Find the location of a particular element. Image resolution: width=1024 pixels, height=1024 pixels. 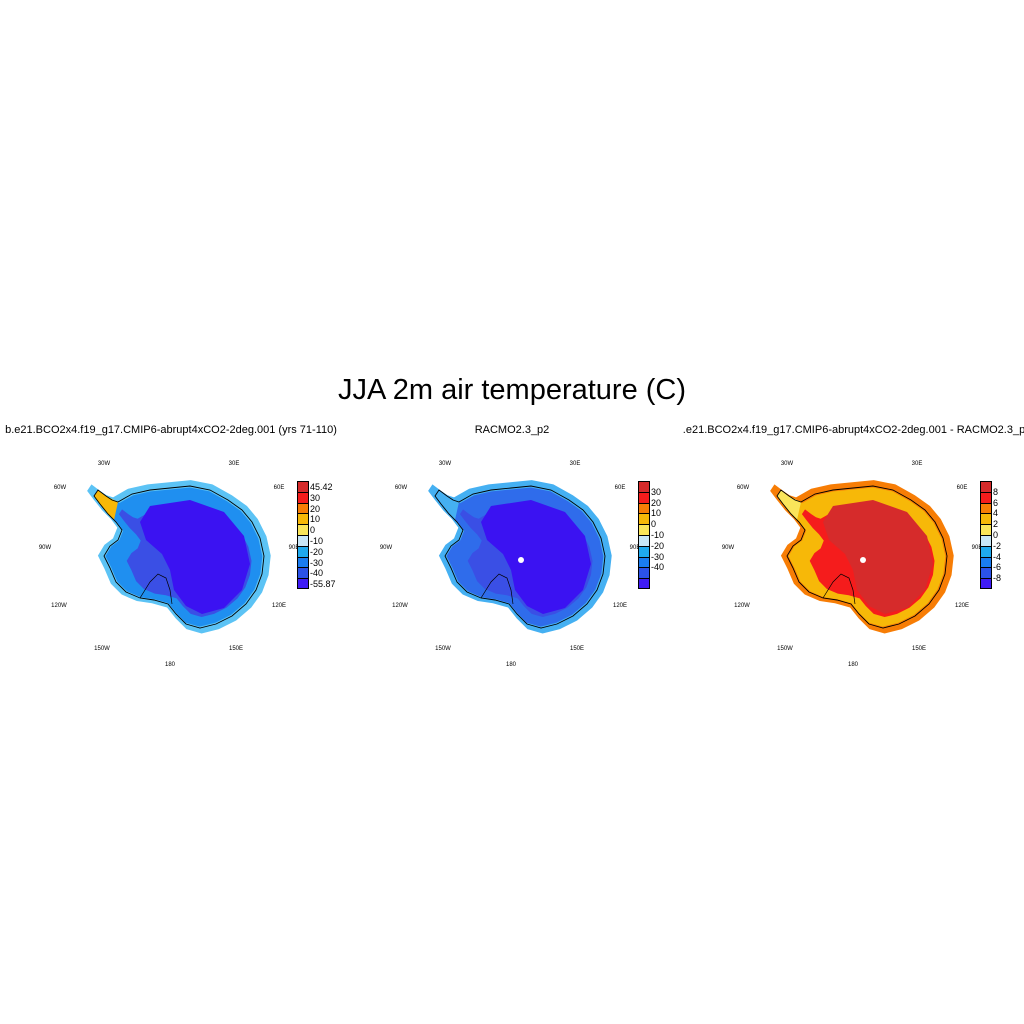

main-title: JJA 2m air temperature (C) is located at coordinates (512, 390).